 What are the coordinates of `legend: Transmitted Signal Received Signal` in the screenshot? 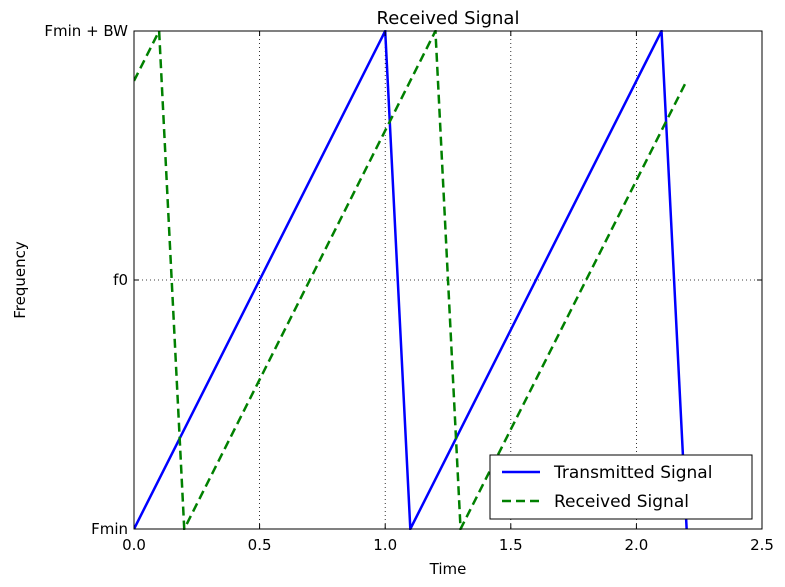 It's located at (621, 487).